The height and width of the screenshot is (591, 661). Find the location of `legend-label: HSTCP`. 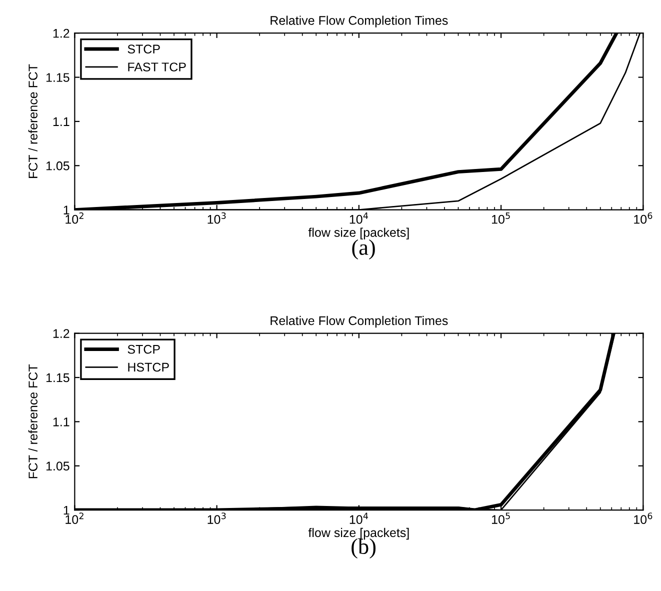

legend-label: HSTCP is located at coordinates (148, 367).